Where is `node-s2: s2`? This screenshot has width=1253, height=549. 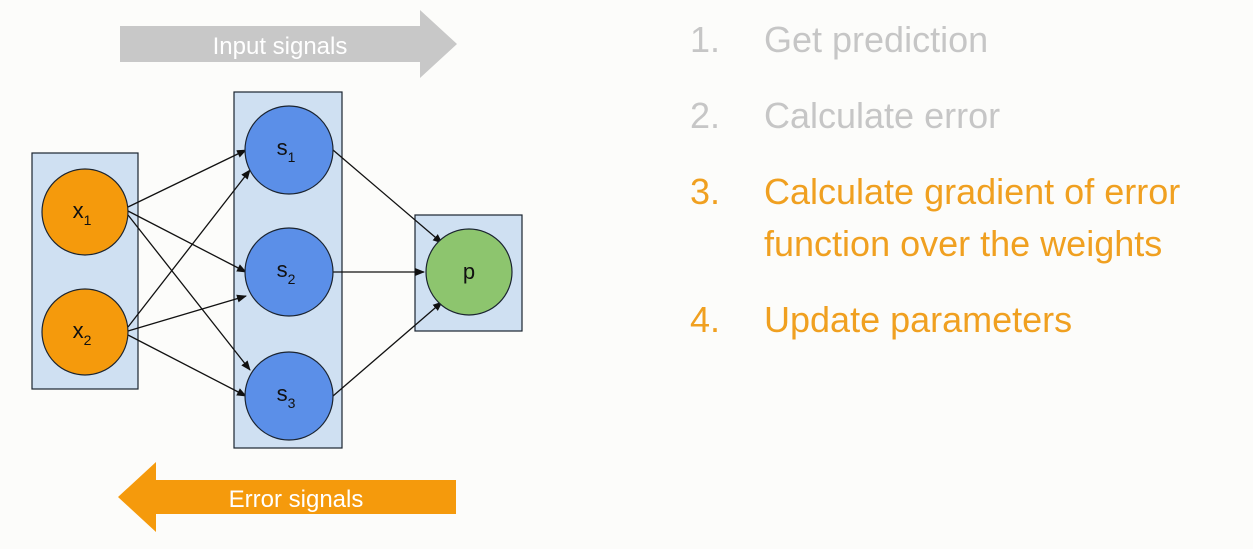
node-s2: s2 is located at coordinates (289, 272).